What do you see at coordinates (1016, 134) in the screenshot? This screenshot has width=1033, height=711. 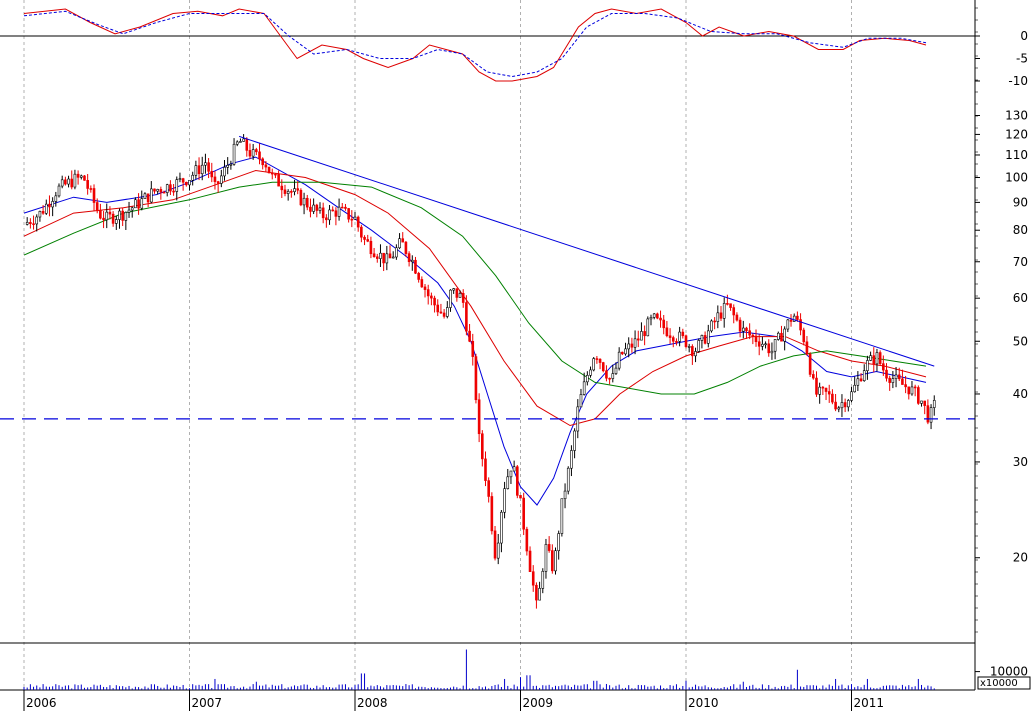 I see `price-axis-label: 120` at bounding box center [1016, 134].